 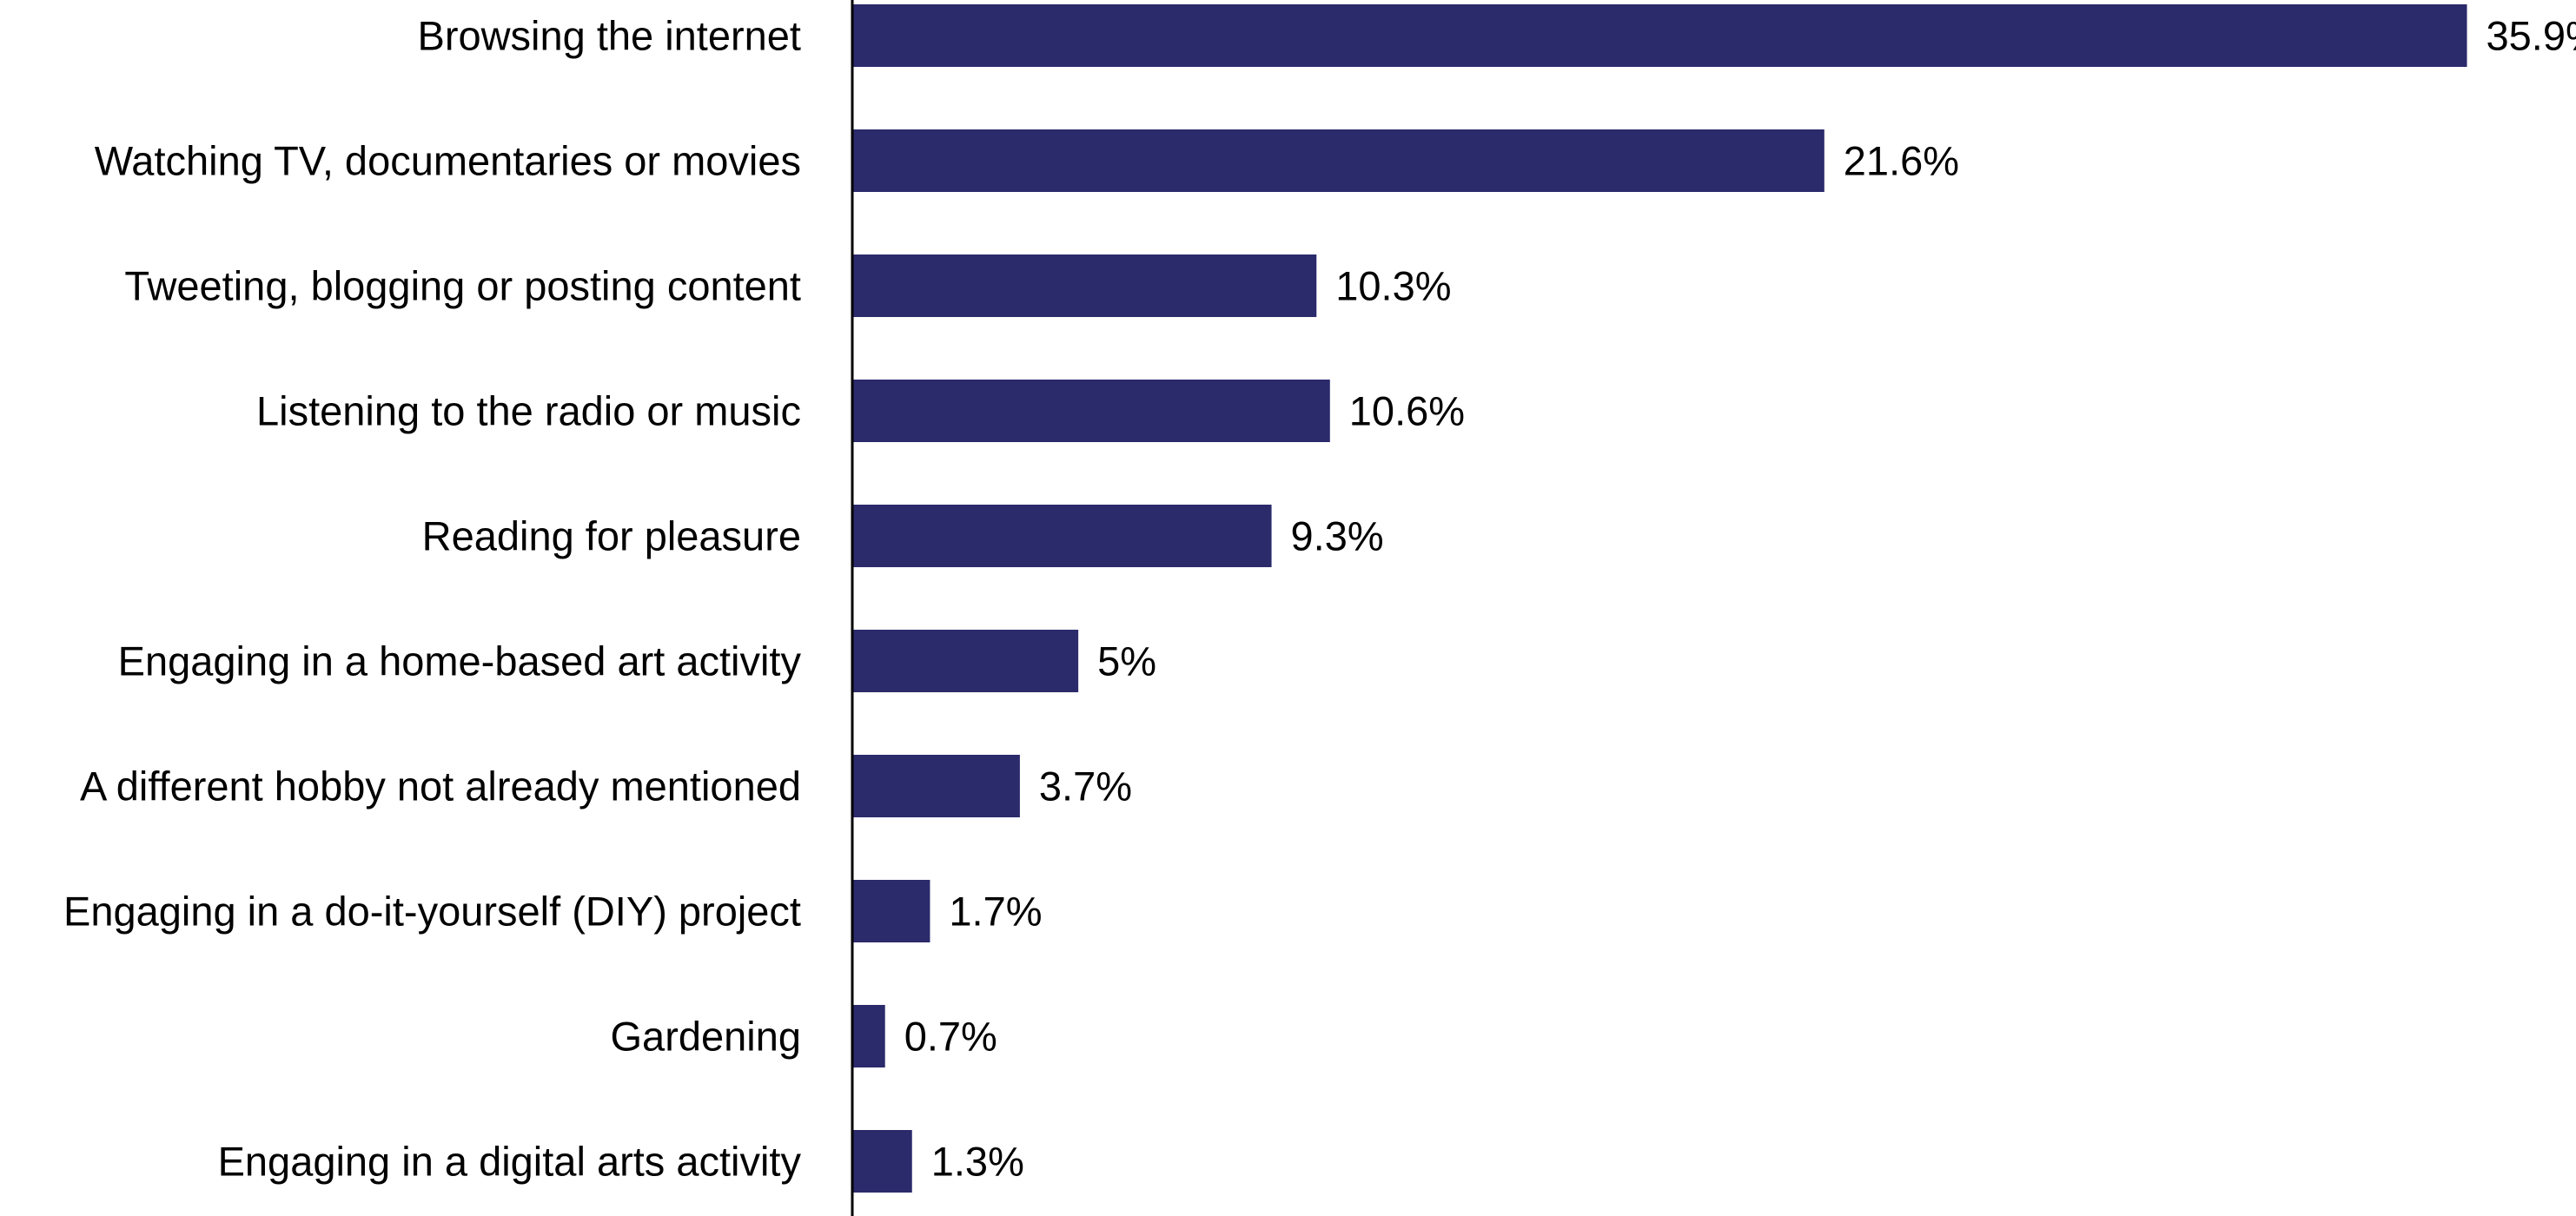 What do you see at coordinates (706, 1037) in the screenshot?
I see `category-label: Gardening` at bounding box center [706, 1037].